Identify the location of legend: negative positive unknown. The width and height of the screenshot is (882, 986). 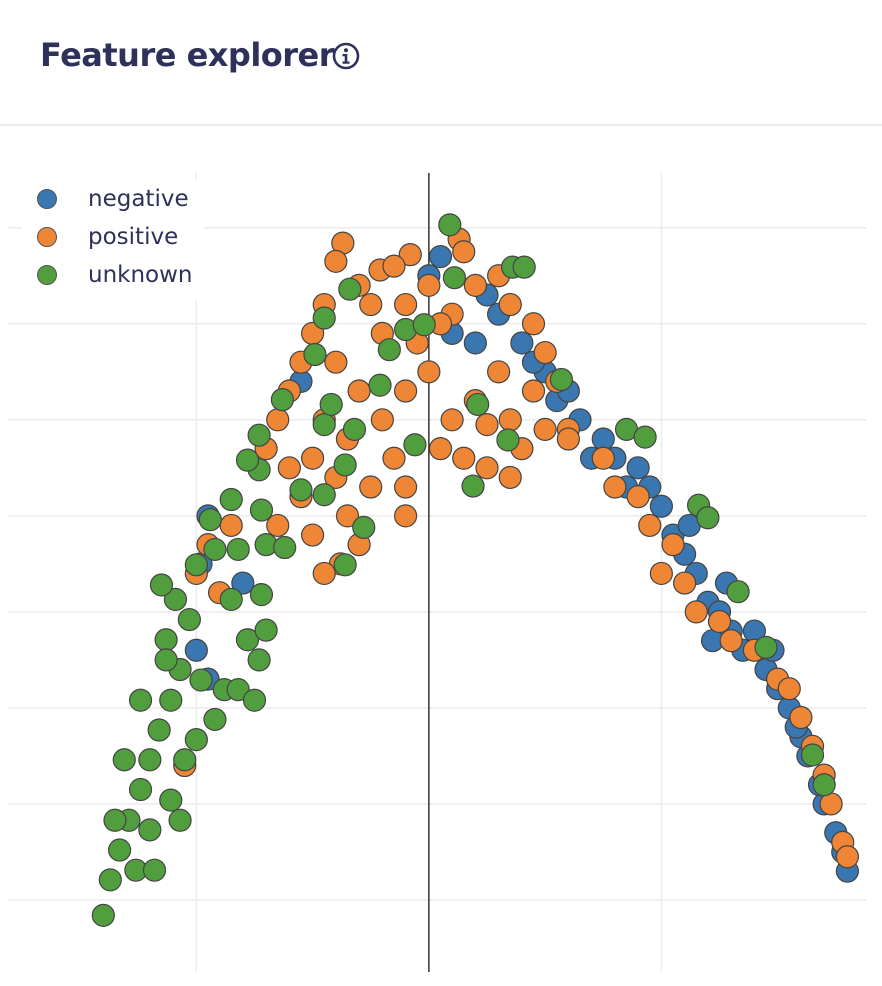
(113, 240).